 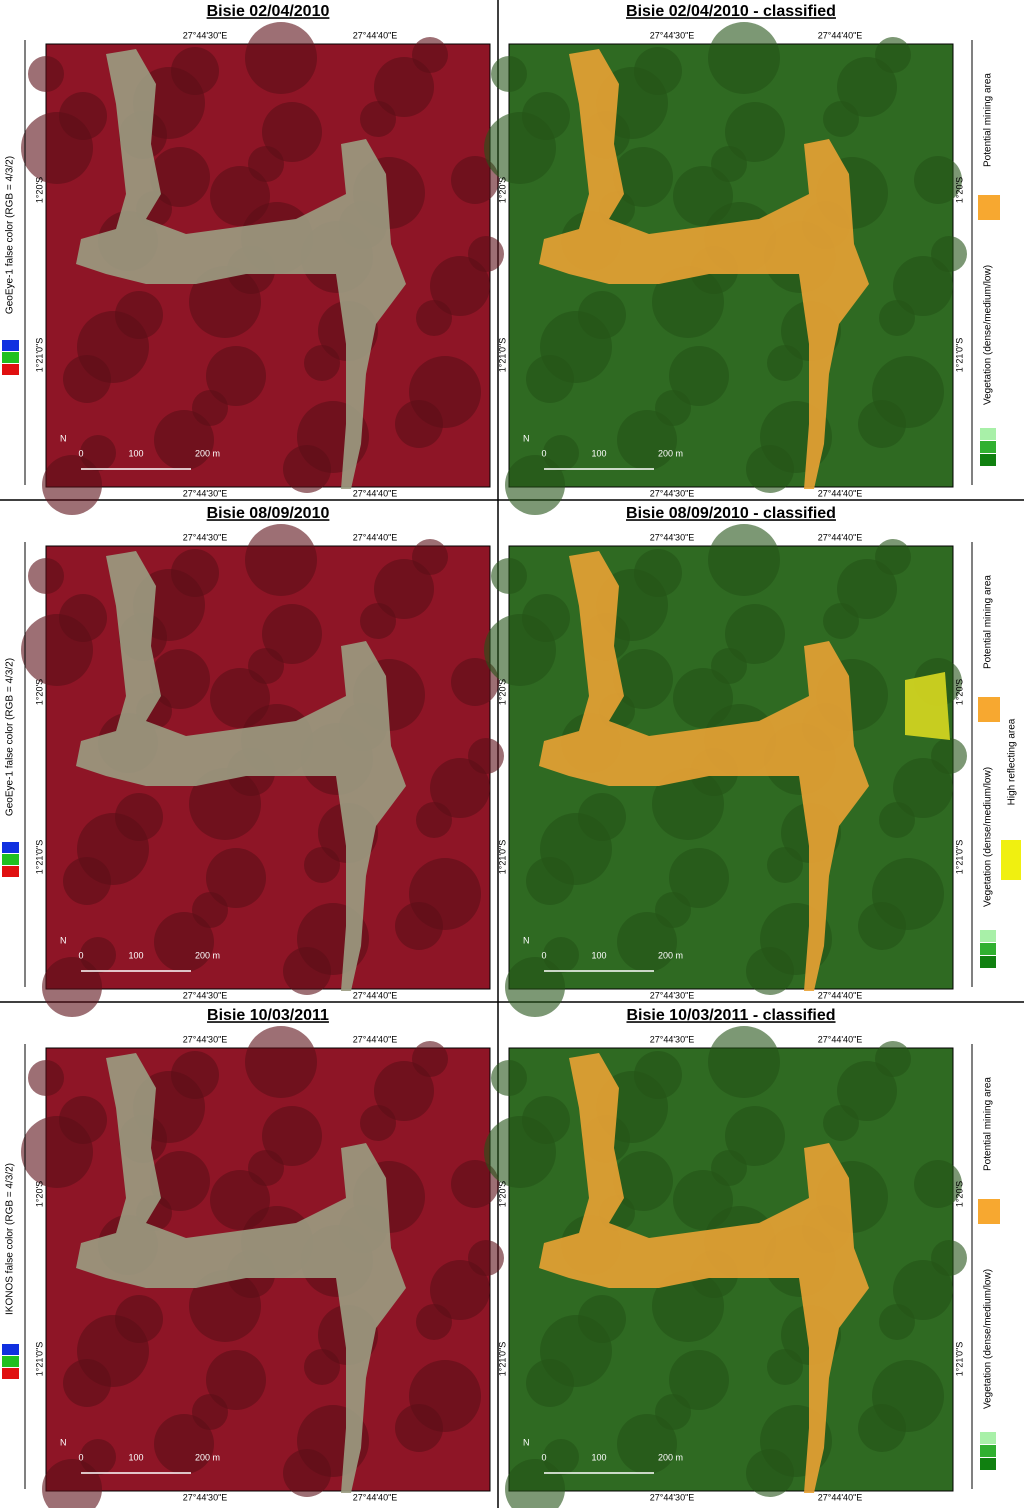 What do you see at coordinates (10, 235) in the screenshot?
I see `sensor-label: GeoEye-1 false color (RGB = 4/3/2)` at bounding box center [10, 235].